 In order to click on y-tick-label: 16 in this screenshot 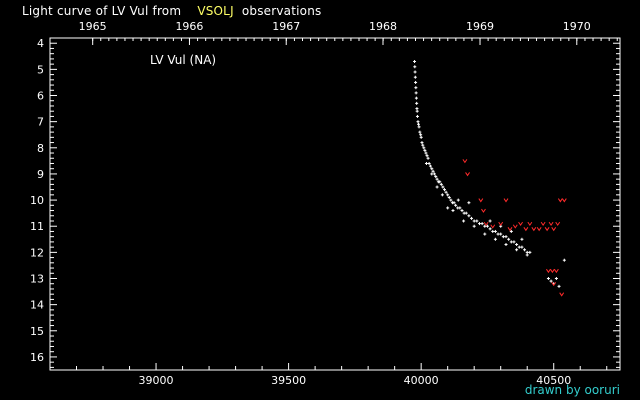, I will do `click(37, 357)`.